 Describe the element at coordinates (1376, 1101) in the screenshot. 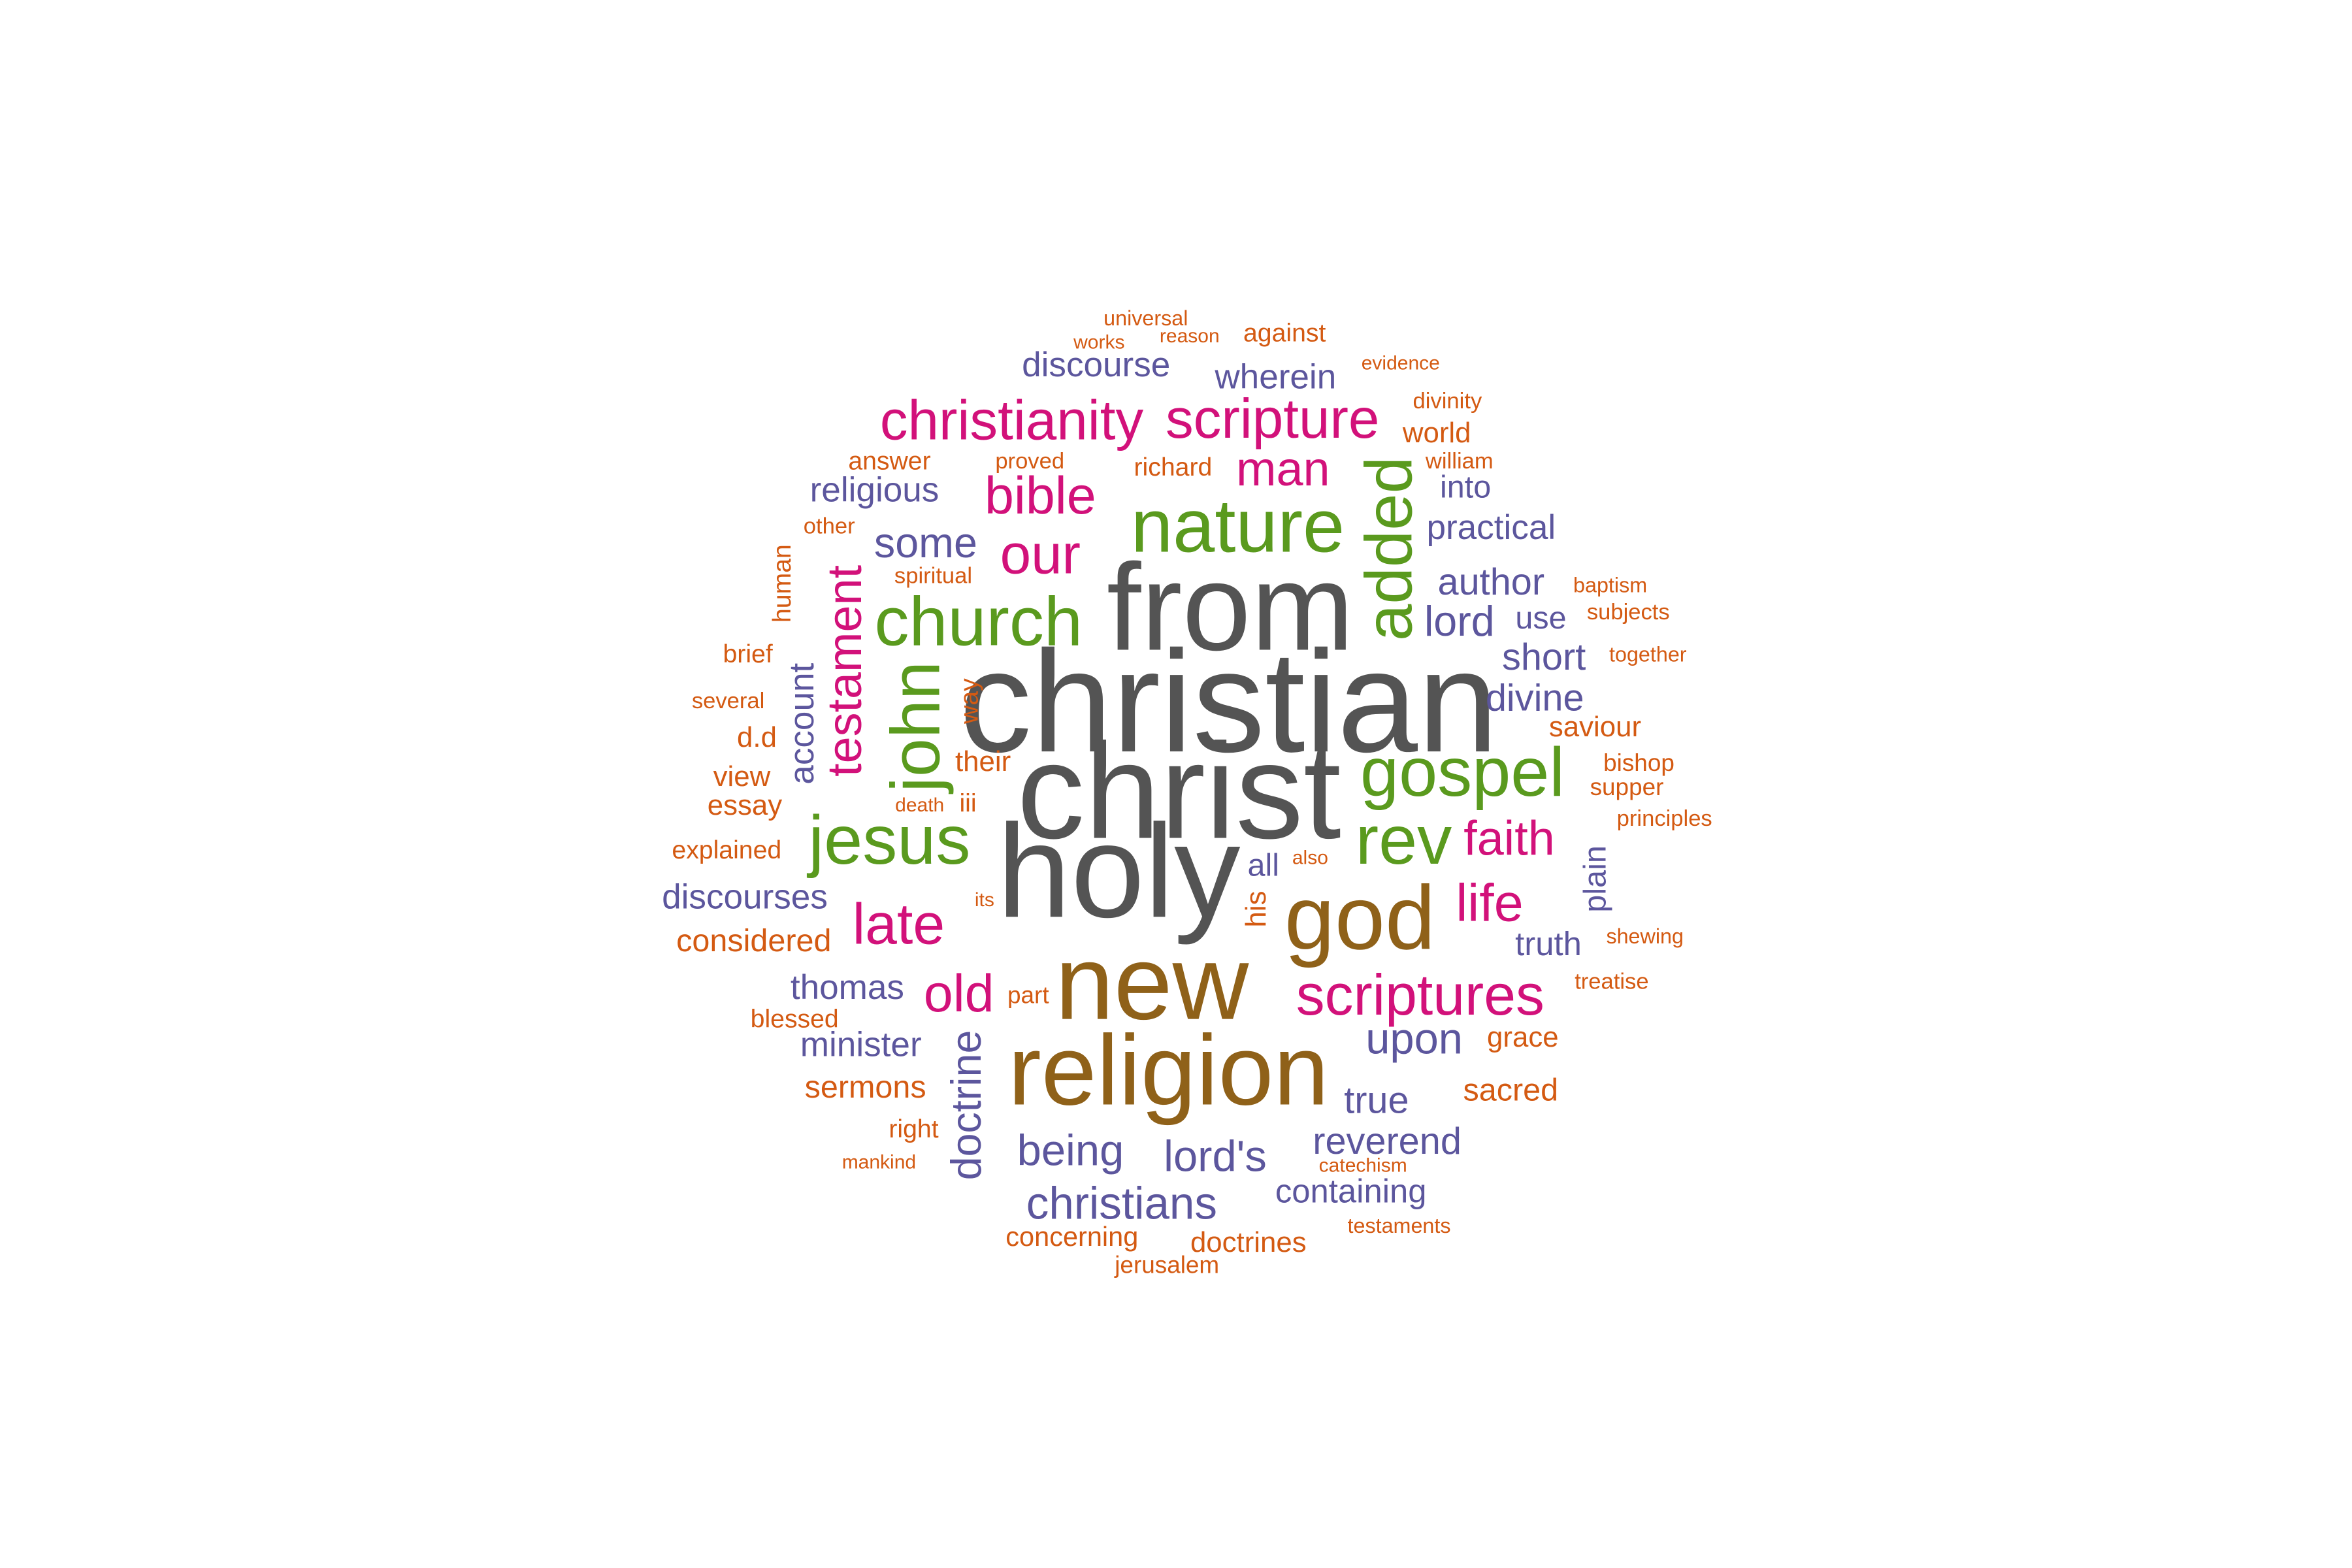

I see `word-true: true` at that location.